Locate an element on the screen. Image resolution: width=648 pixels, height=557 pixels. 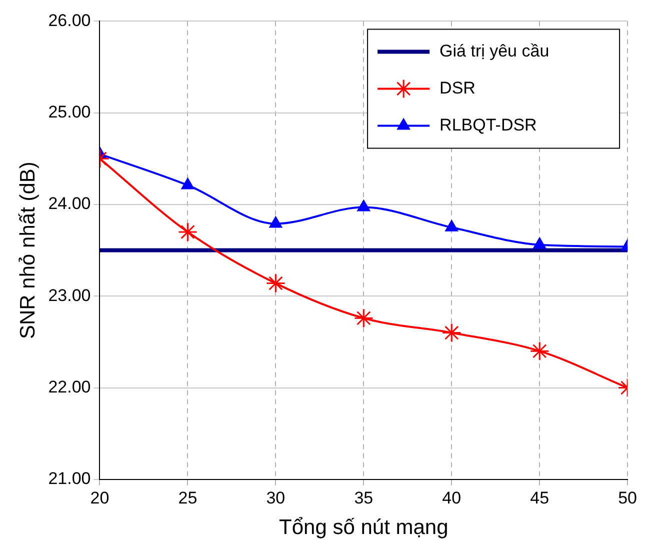
y-tick-label: 24.00 is located at coordinates (69, 204).